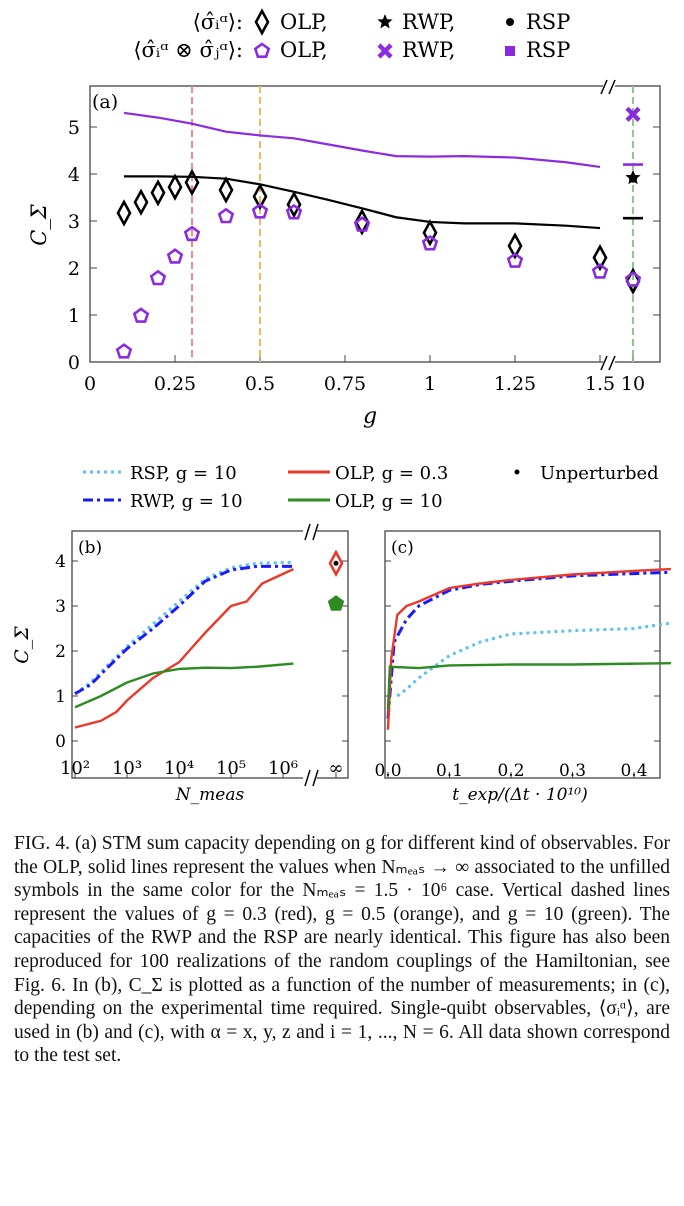  What do you see at coordinates (633, 178) in the screenshot?
I see `dot-point` at bounding box center [633, 178].